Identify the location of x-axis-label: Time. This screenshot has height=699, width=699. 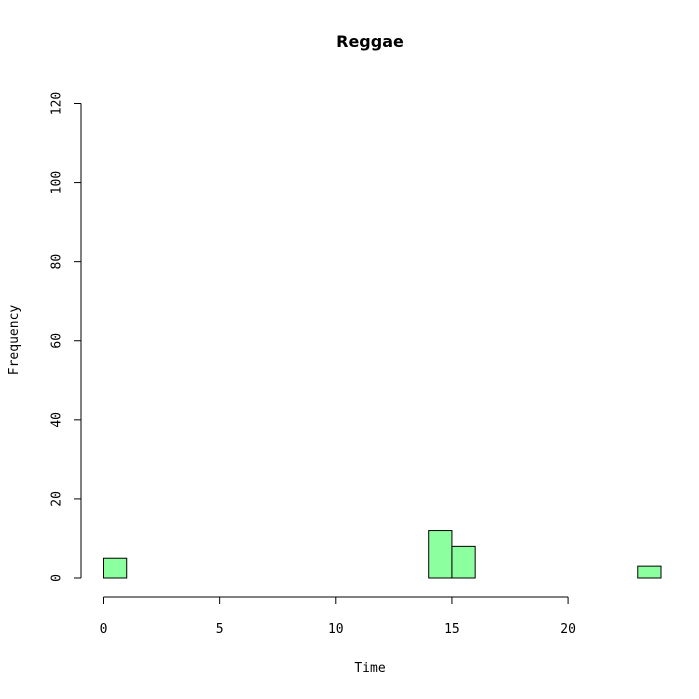
(369, 668).